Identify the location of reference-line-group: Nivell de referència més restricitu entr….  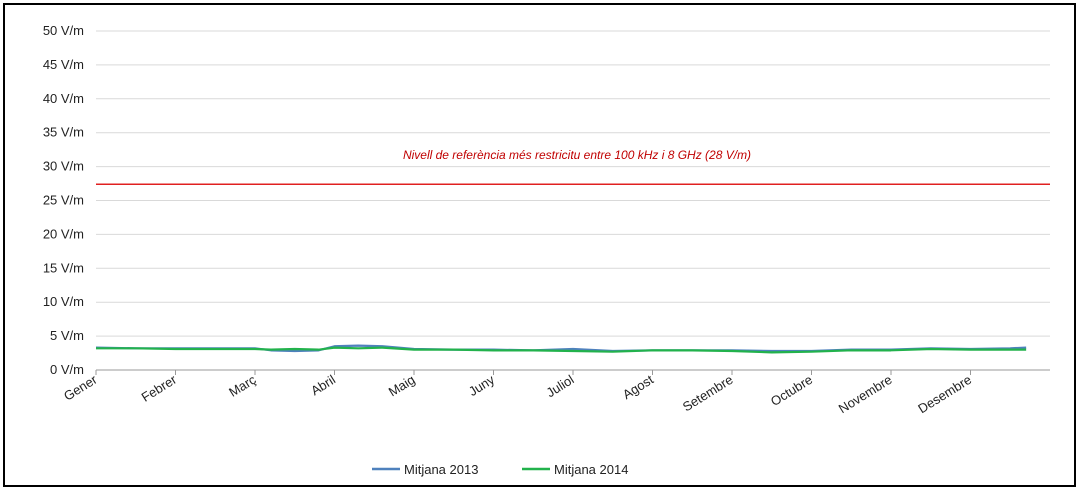
(573, 166).